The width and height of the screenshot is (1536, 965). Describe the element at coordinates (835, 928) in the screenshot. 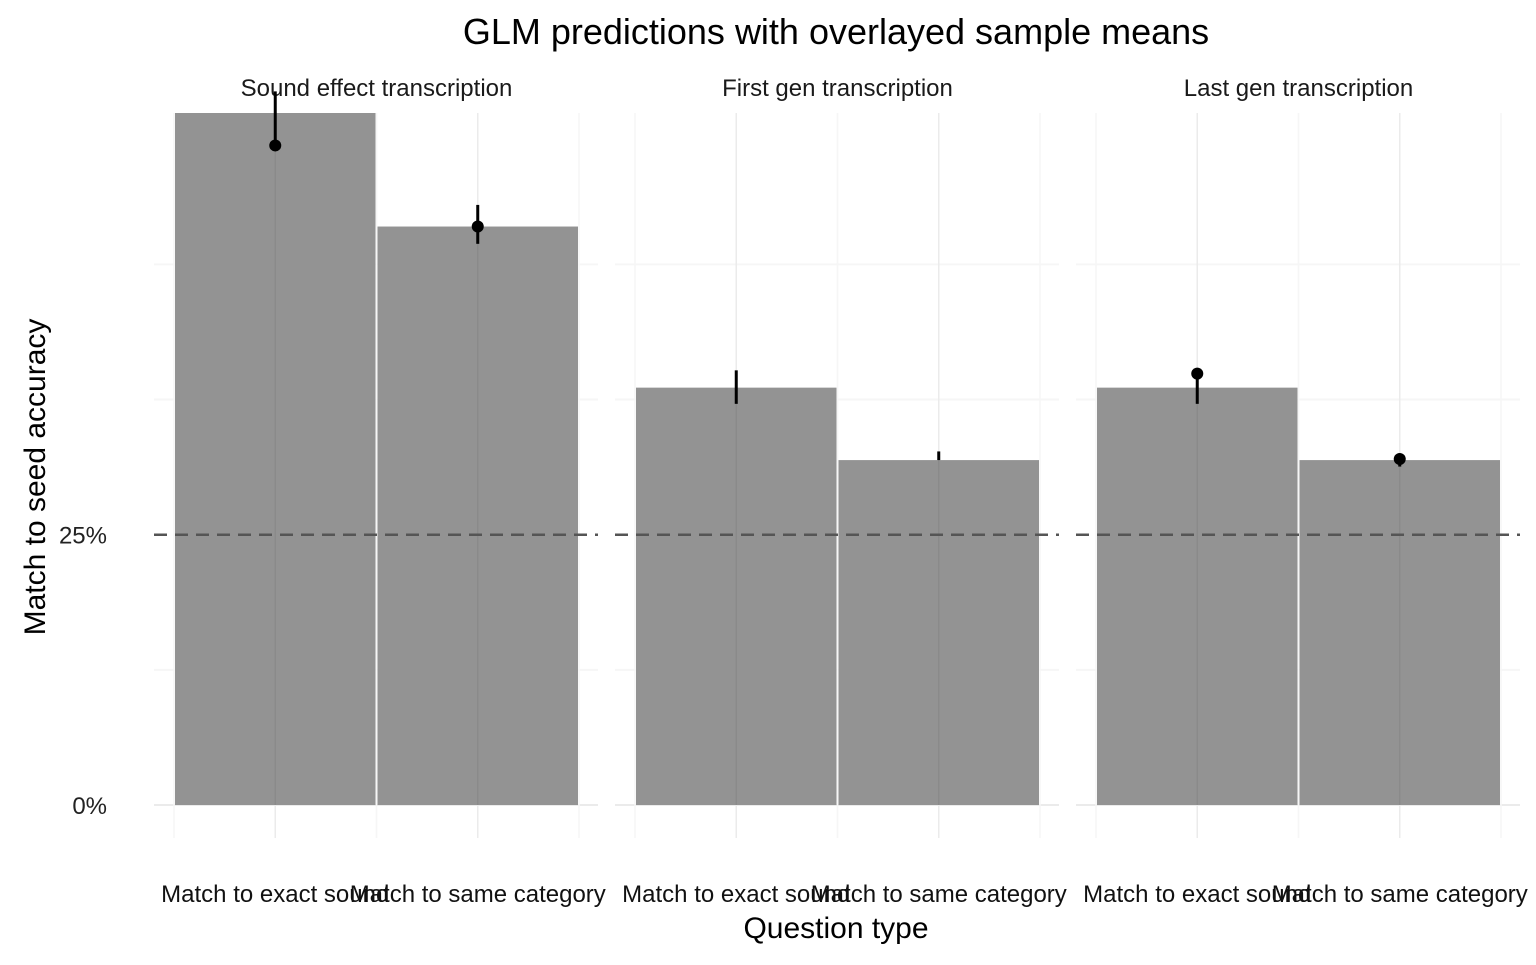

I see `x-axis-label: Question type` at that location.